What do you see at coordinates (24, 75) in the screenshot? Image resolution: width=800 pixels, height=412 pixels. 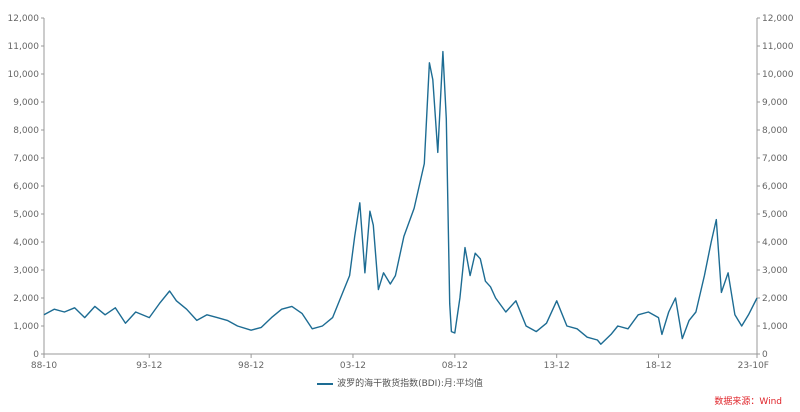 I see `y-tick-label-left: 10,000` at bounding box center [24, 75].